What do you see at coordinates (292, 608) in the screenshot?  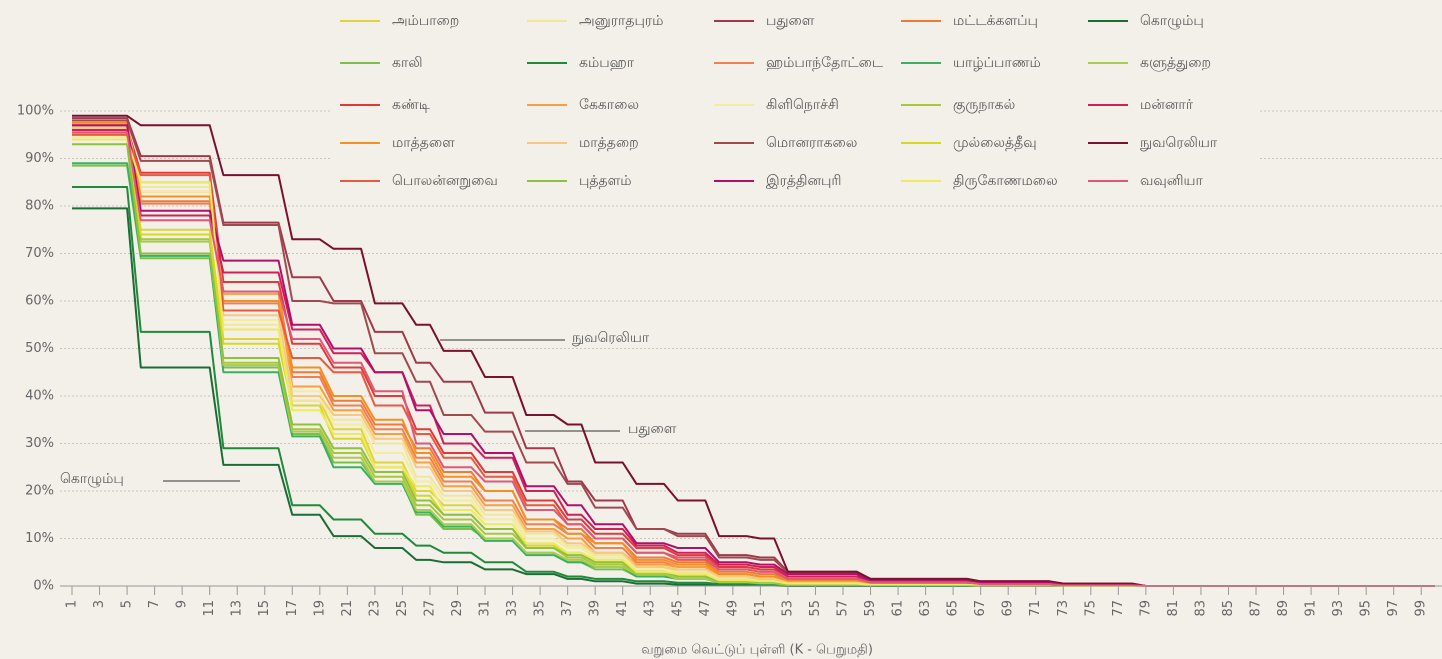 I see `x-tick-label: 17` at bounding box center [292, 608].